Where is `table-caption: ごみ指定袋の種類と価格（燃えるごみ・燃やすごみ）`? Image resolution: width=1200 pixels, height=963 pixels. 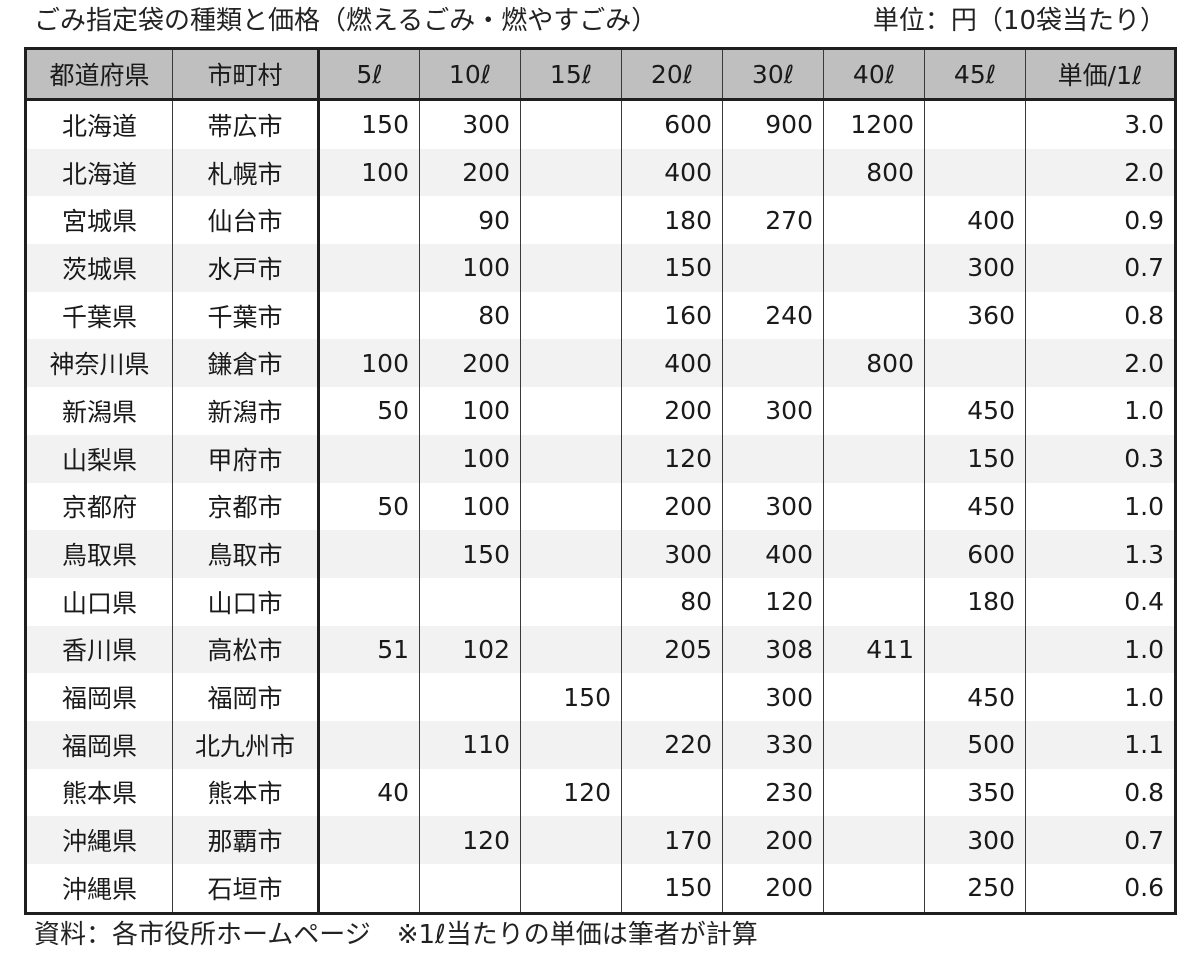
table-caption: ごみ指定袋の種類と価格（燃えるごみ・燃やすごみ） is located at coordinates (346, 21).